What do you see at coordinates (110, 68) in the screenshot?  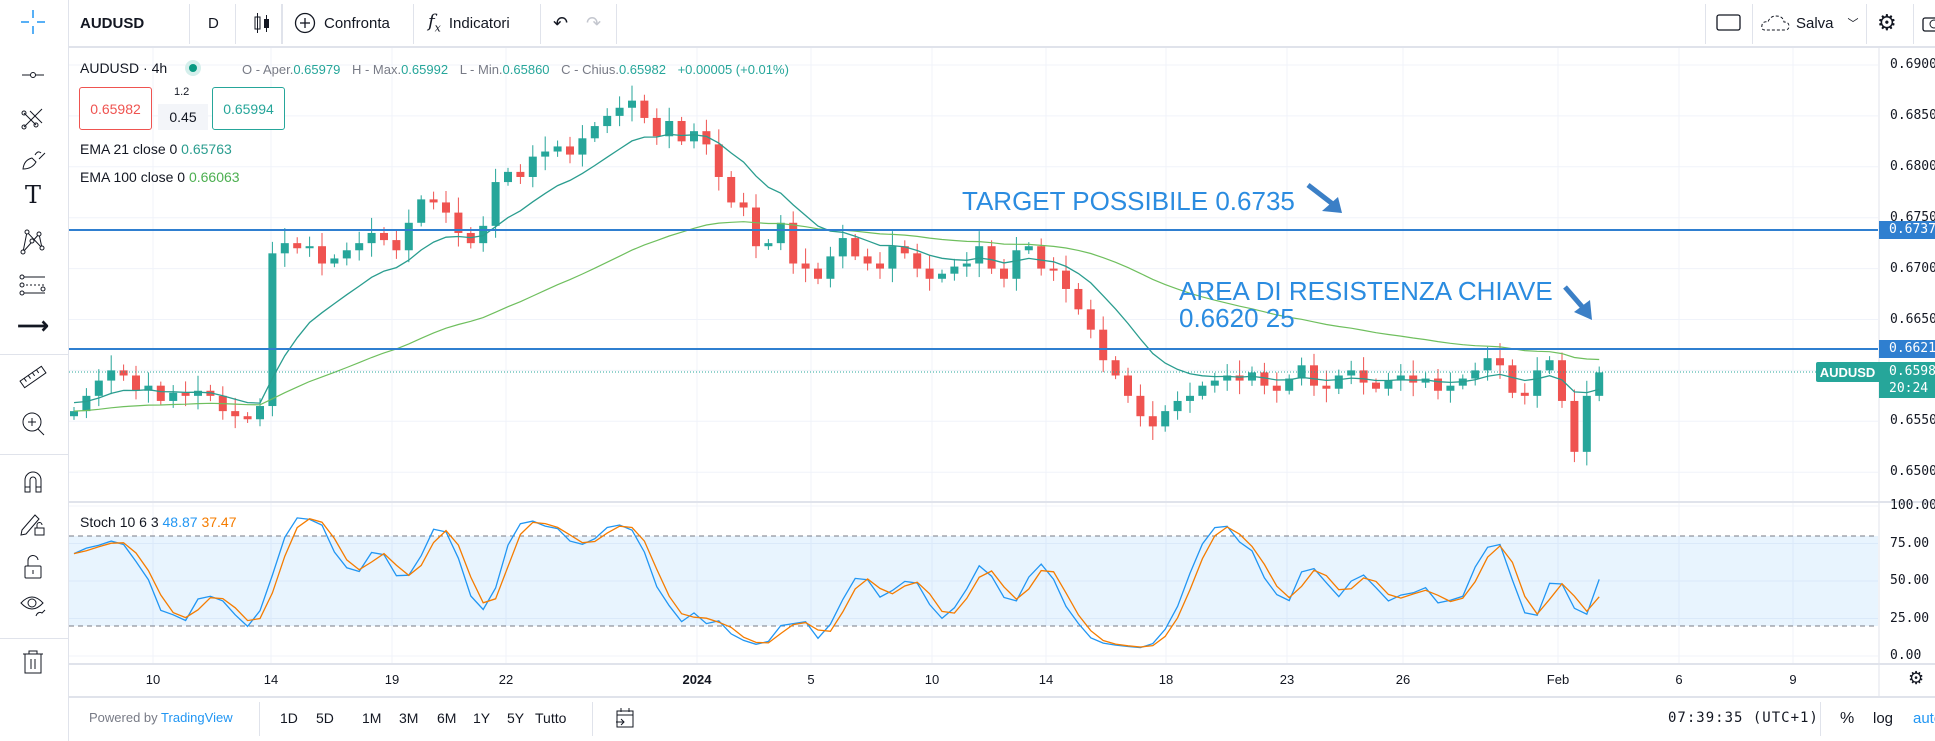 I see `legend-symbol: AUDUSD` at bounding box center [110, 68].